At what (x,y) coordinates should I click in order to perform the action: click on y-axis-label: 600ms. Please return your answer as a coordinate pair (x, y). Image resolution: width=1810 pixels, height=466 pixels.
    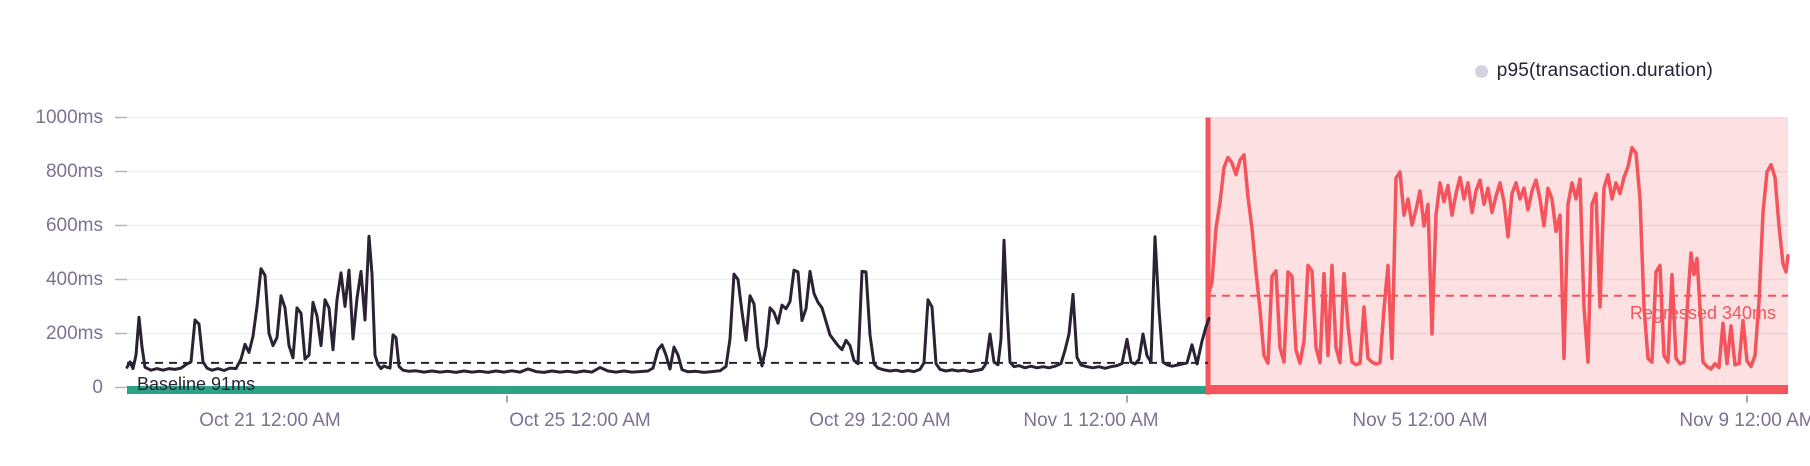
    Looking at the image, I should click on (74, 225).